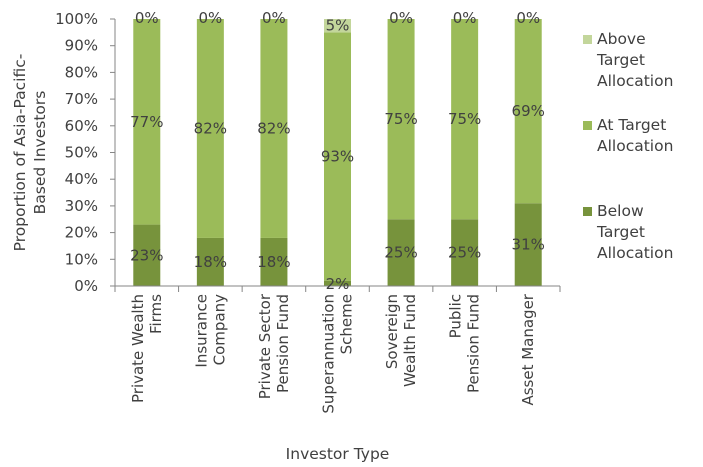 This screenshot has width=703, height=467. Describe the element at coordinates (219, 329) in the screenshot. I see `x-category-label: Company` at that location.